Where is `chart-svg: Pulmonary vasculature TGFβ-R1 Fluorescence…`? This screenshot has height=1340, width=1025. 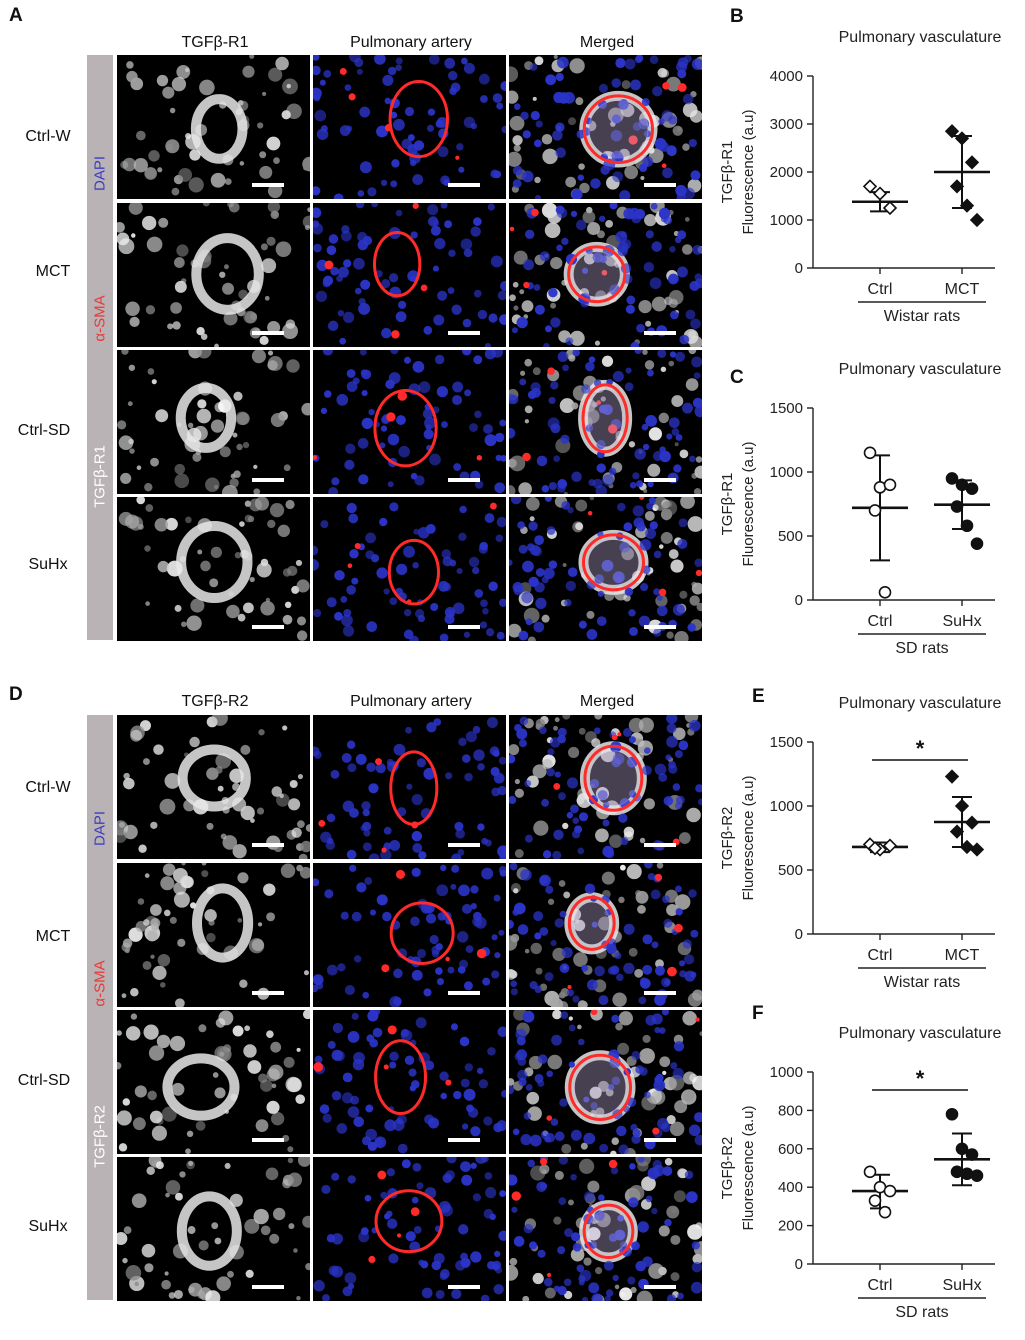 chart-svg: Pulmonary vasculature TGFβ-R1 Fluorescence… is located at coordinates (860, 177).